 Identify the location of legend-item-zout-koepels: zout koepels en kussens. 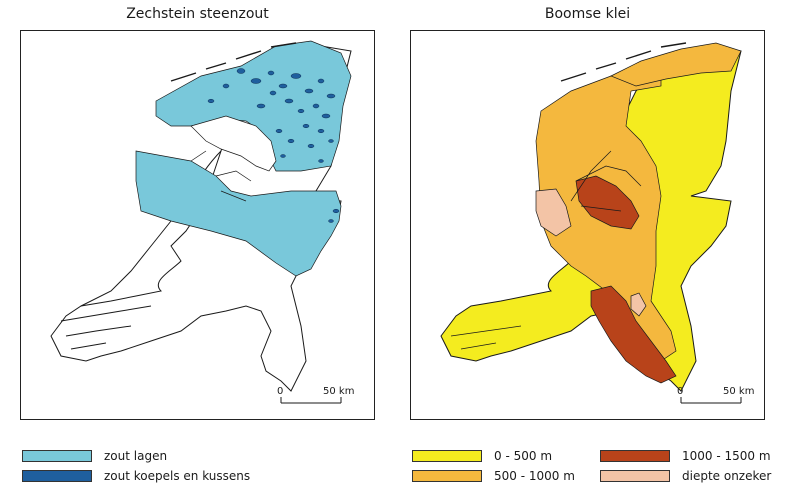
(136, 476).